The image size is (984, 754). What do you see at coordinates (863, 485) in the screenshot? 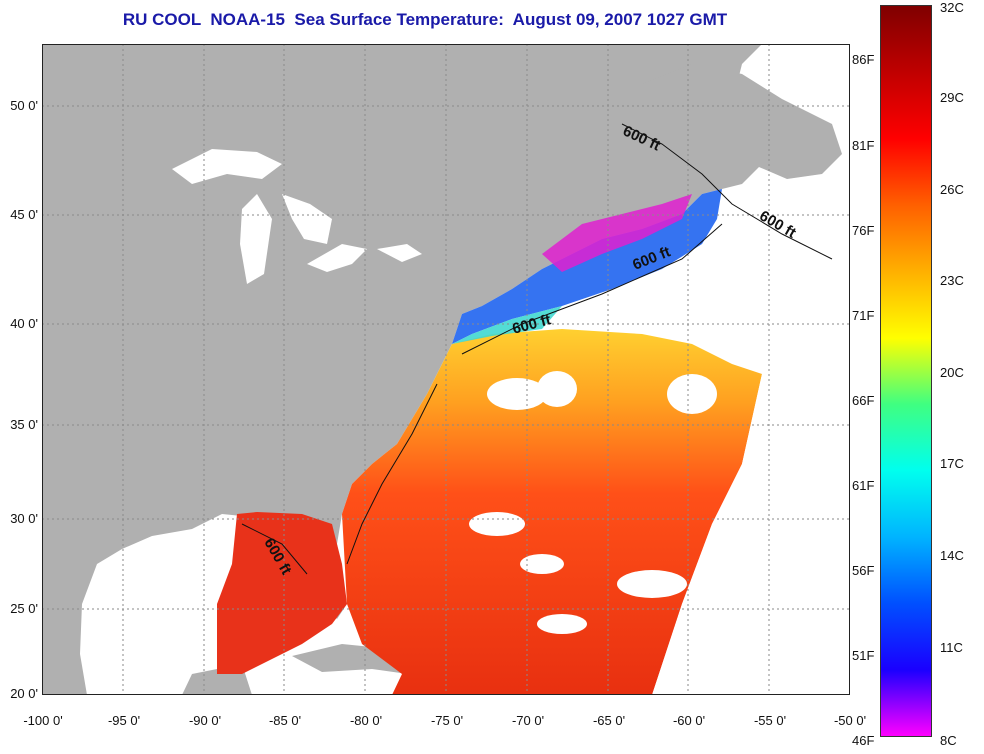
I see `colorbar-fahrenheit-label: 61F` at bounding box center [863, 485].